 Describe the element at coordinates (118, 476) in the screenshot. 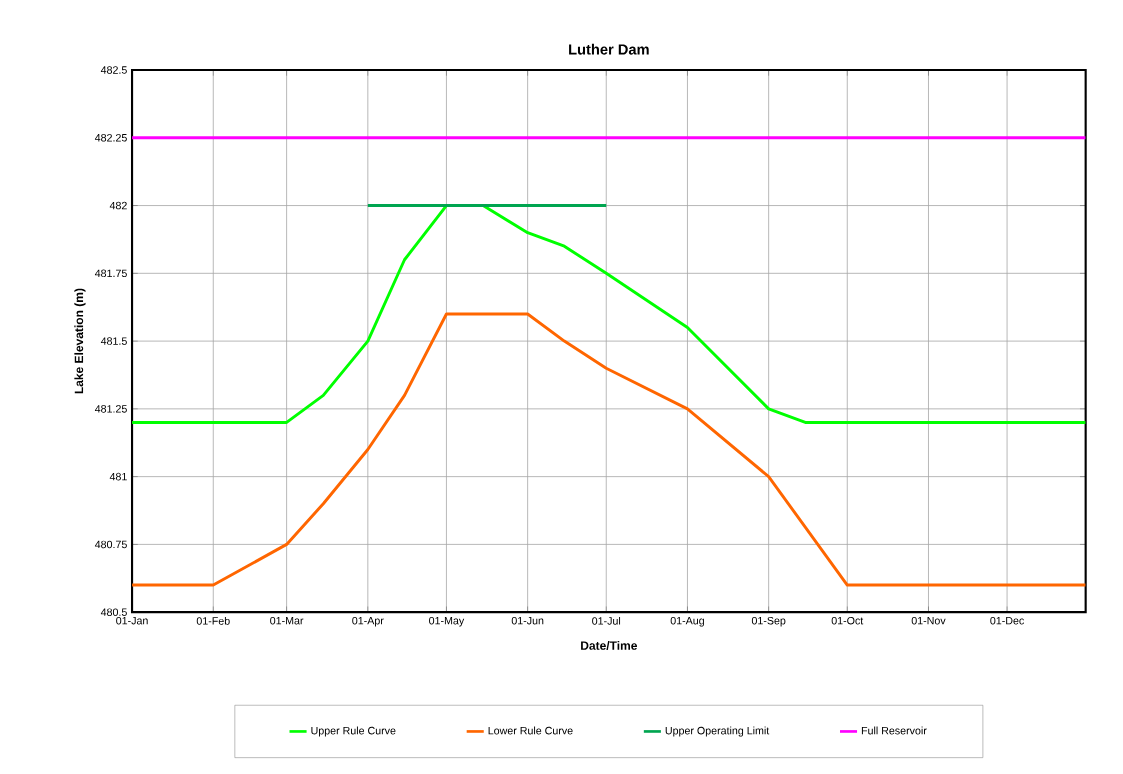

I see `y-tick-label: 481` at that location.